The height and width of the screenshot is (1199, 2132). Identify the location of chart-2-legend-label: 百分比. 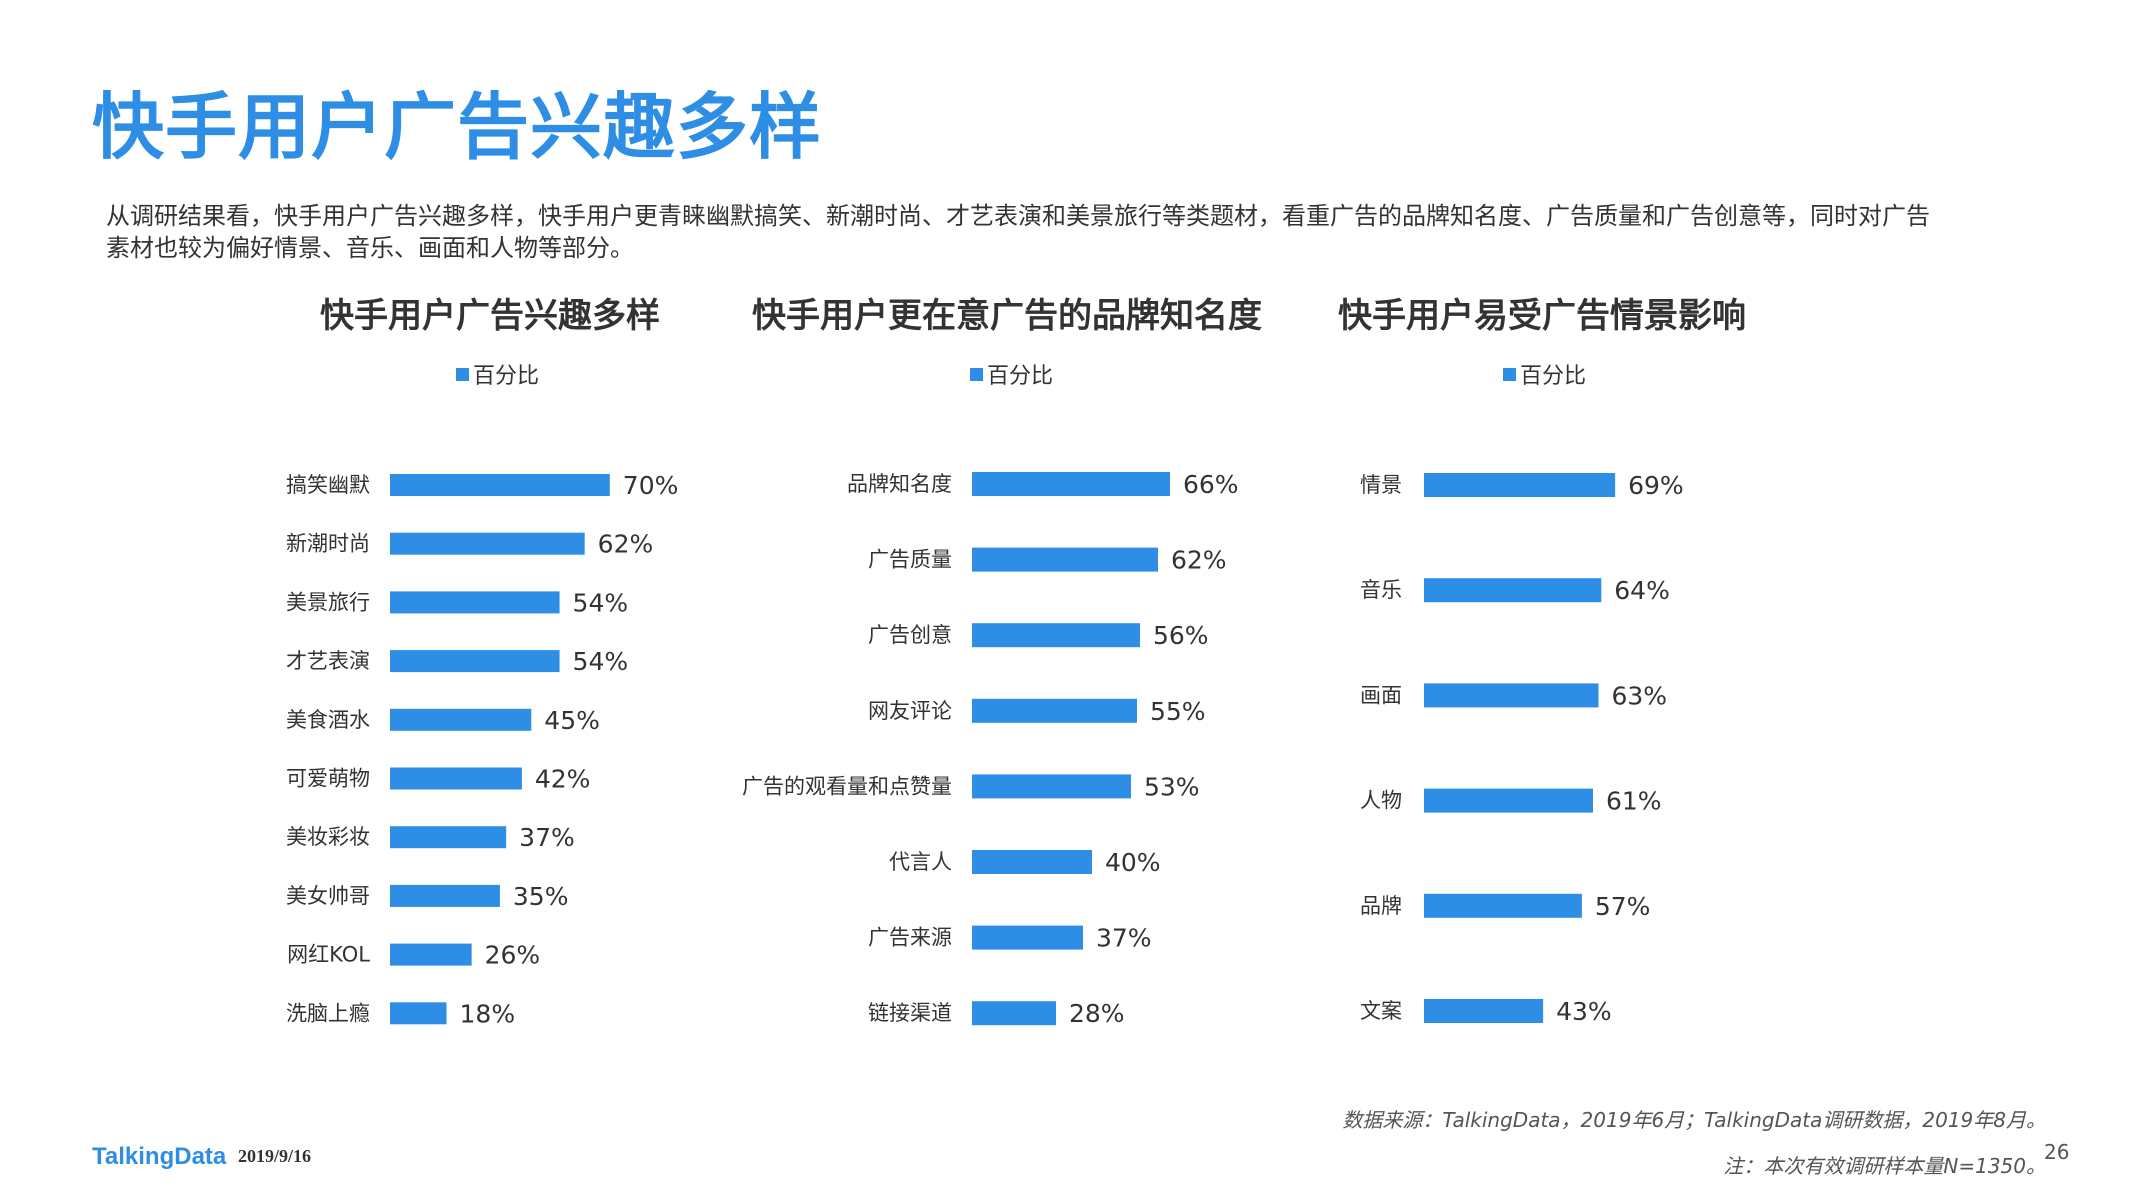
(1020, 376).